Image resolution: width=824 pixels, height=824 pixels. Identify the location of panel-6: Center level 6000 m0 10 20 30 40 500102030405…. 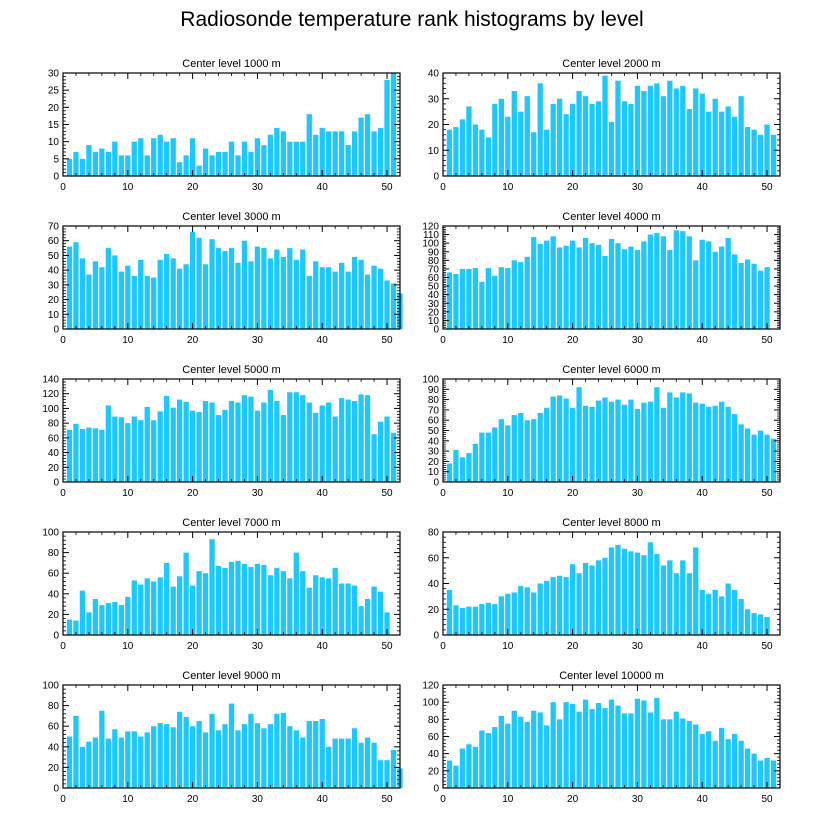
(601, 431).